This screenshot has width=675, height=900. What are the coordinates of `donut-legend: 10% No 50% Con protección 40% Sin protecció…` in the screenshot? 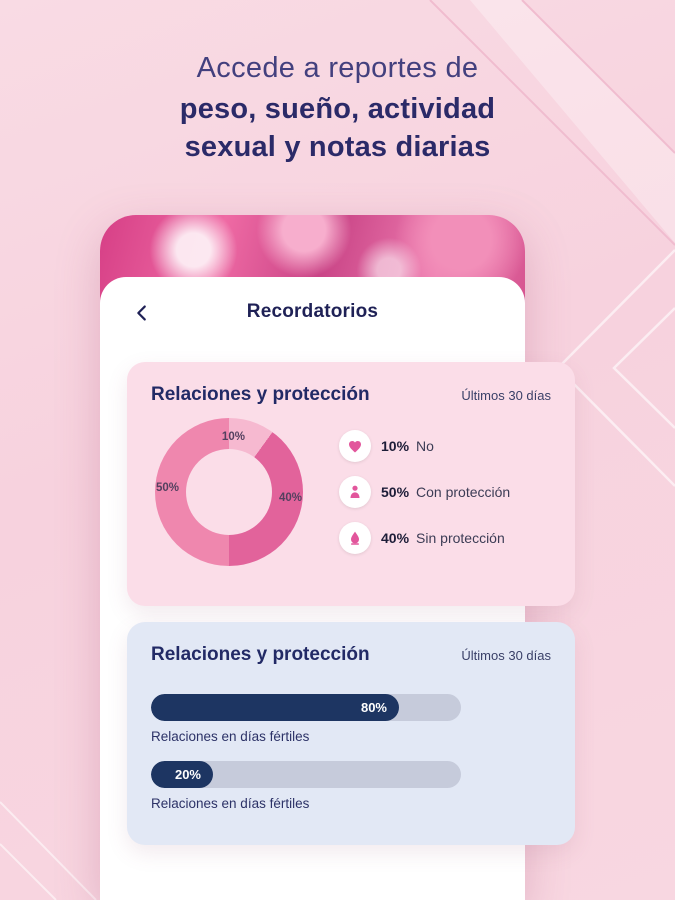 It's located at (424, 492).